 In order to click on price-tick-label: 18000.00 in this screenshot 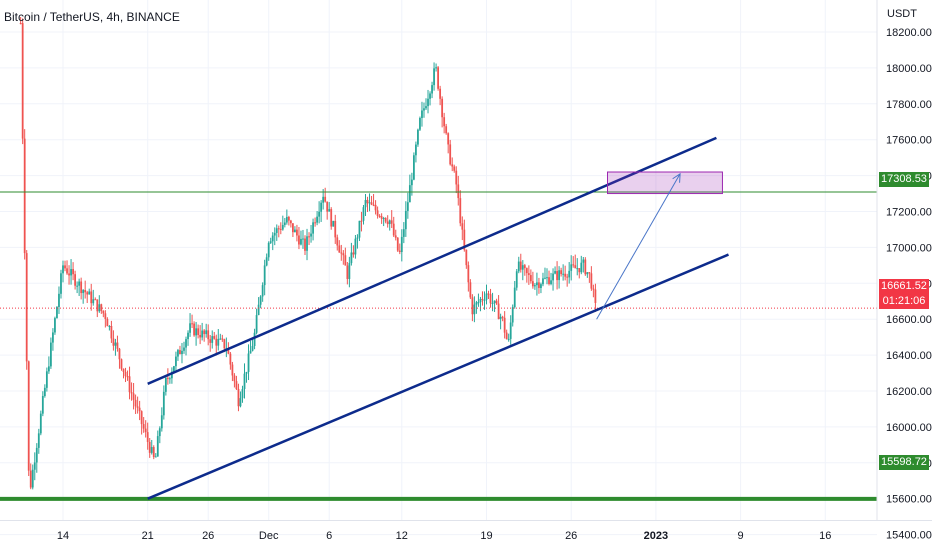, I will do `click(909, 69)`.